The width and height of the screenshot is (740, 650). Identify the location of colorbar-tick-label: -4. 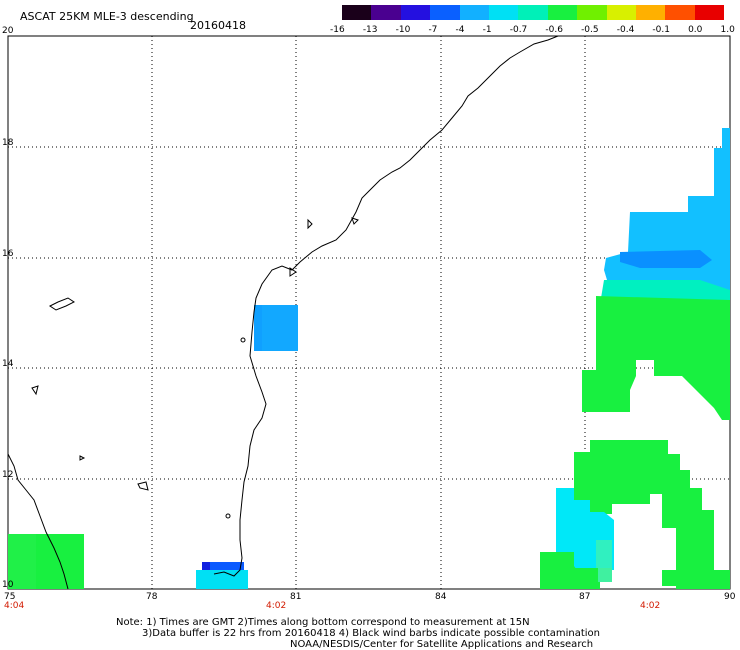
(460, 30).